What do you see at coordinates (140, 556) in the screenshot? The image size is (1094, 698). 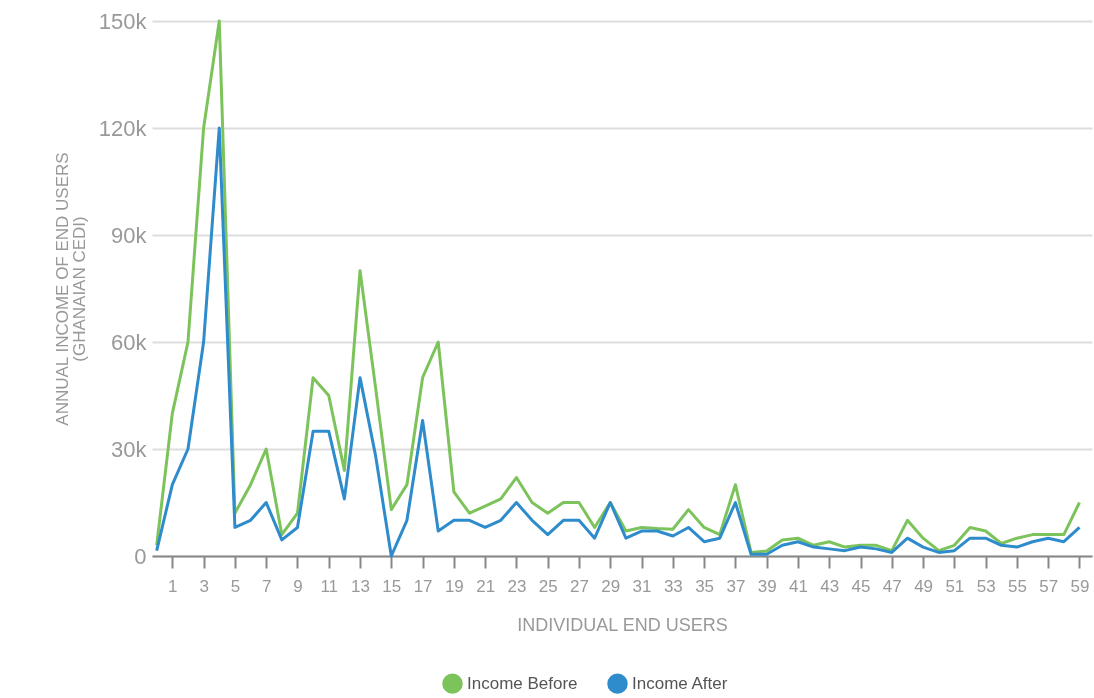 I see `y-tick-label: 0` at bounding box center [140, 556].